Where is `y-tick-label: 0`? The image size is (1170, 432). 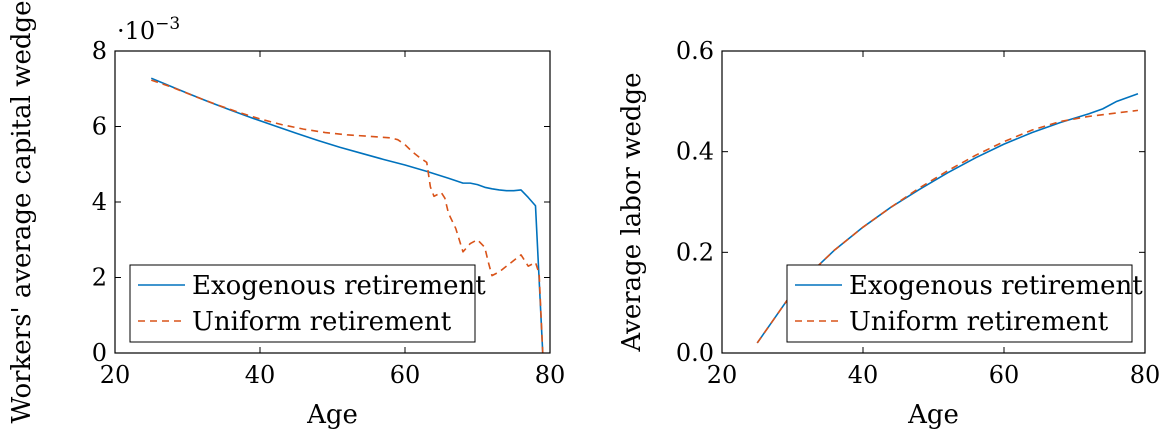 y-tick-label: 0 is located at coordinates (99, 353).